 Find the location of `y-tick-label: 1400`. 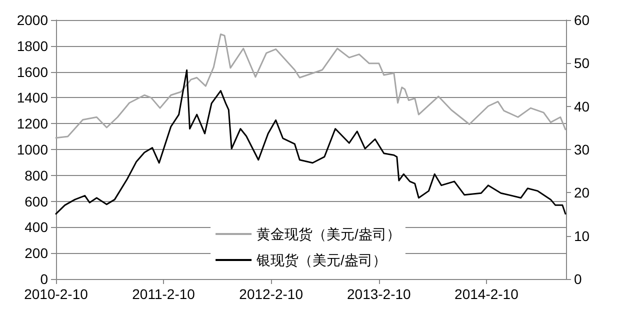

y-tick-label: 1400 is located at coordinates (32, 98).